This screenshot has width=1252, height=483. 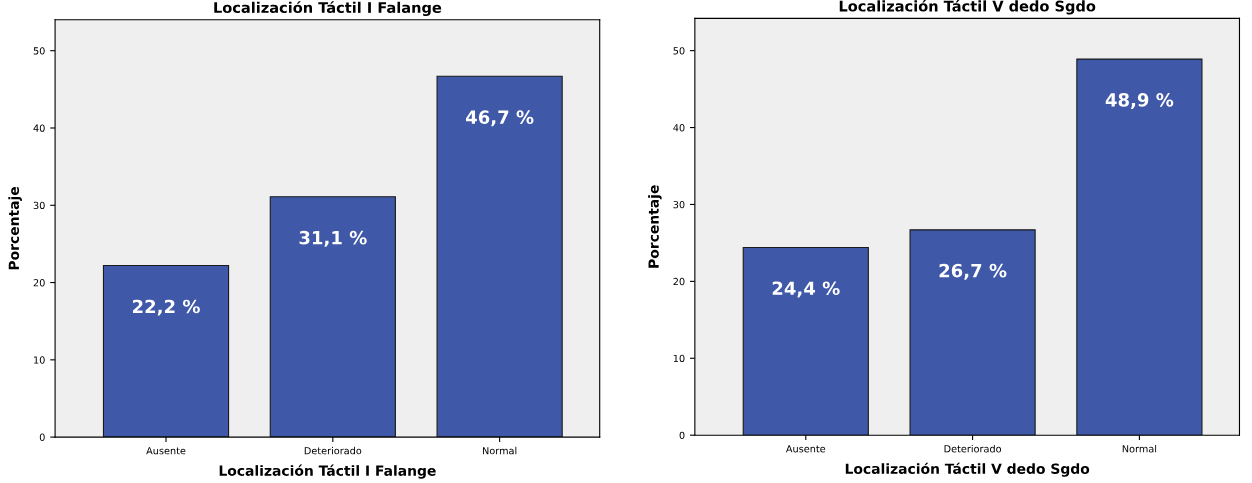 I want to click on x-axis-title: Localización Táctil V dedo Sgdo, so click(x=967, y=469).